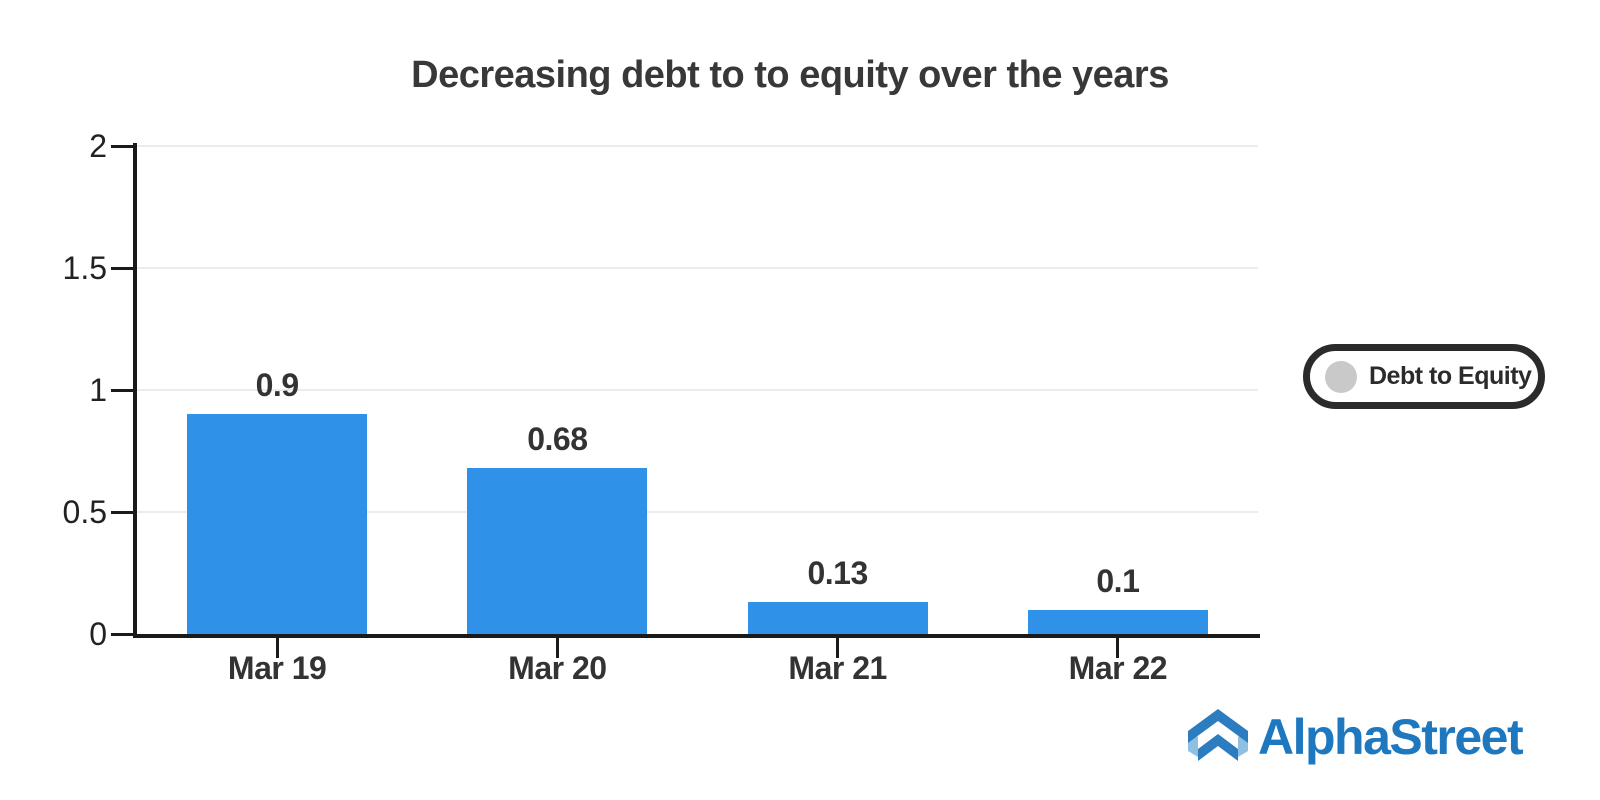 The image size is (1600, 800). What do you see at coordinates (98, 146) in the screenshot?
I see `y-axis-label: 2` at bounding box center [98, 146].